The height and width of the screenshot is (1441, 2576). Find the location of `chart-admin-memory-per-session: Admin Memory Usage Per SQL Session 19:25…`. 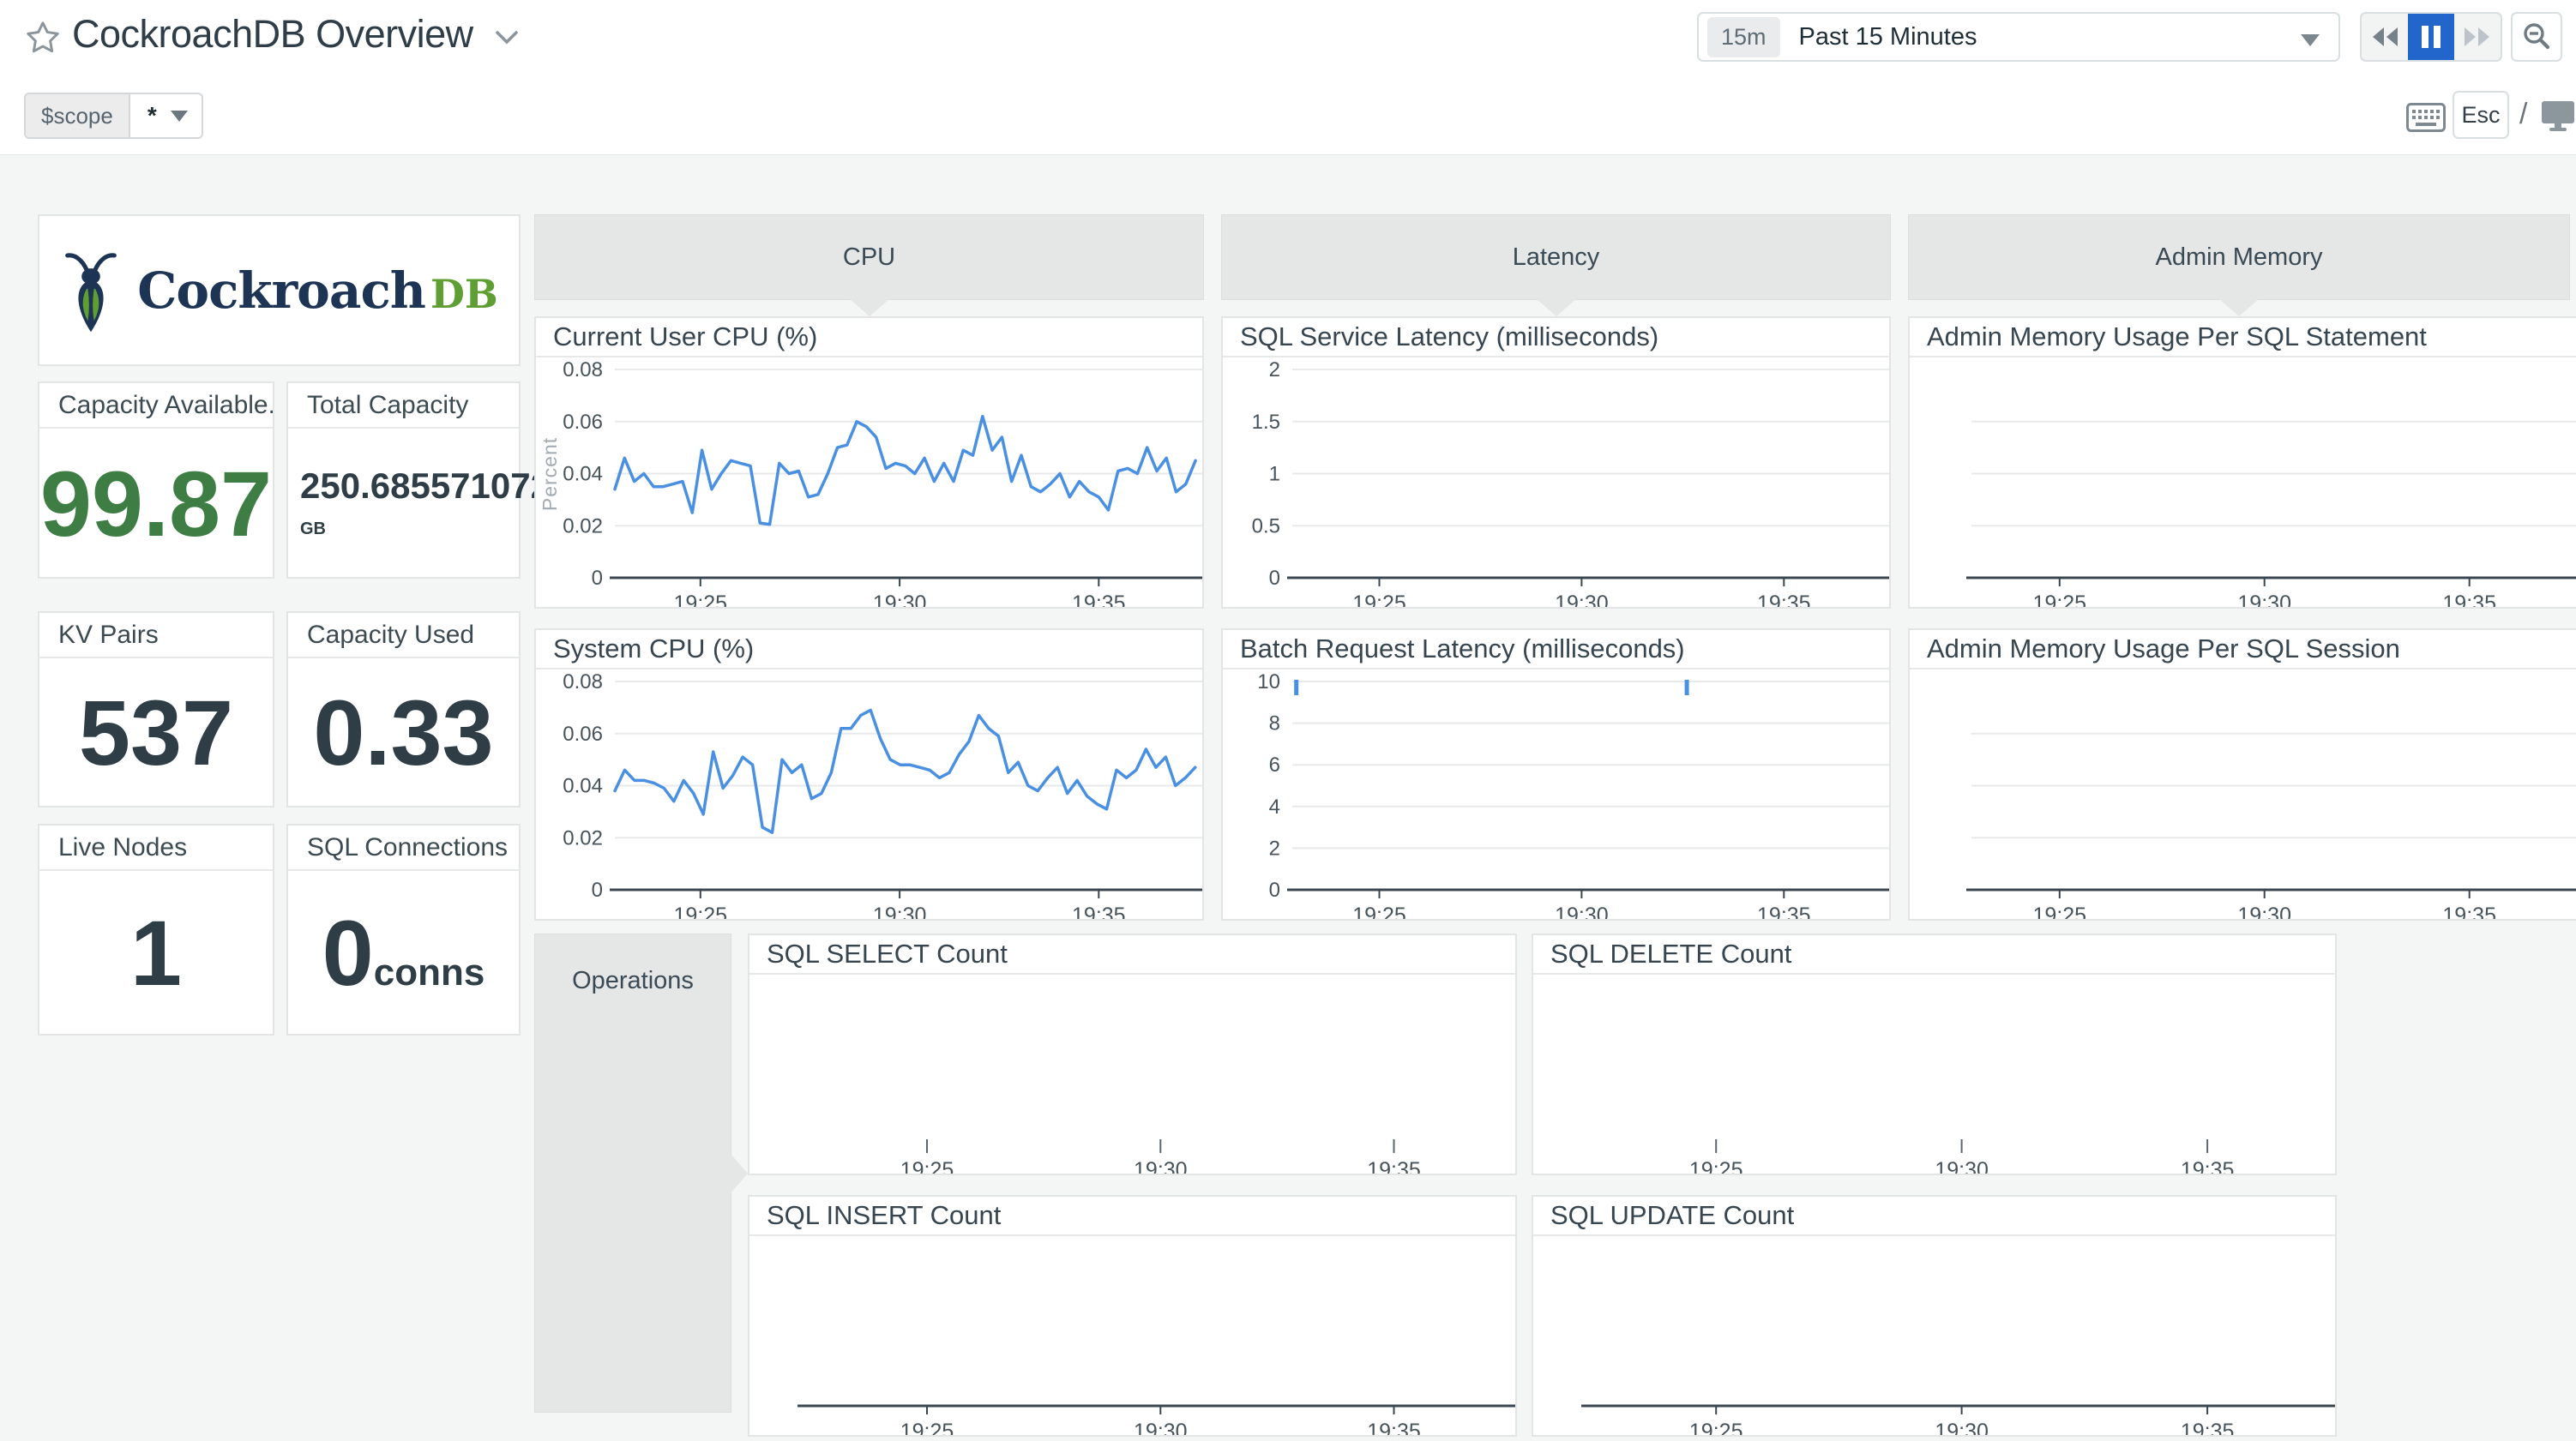

chart-admin-memory-per-session: Admin Memory Usage Per SQL Session 19:25… is located at coordinates (2242, 774).